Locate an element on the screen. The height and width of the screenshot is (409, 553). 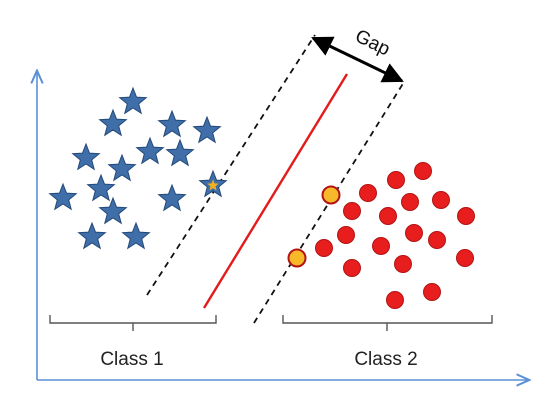
class2-bracket is located at coordinates (387, 323).